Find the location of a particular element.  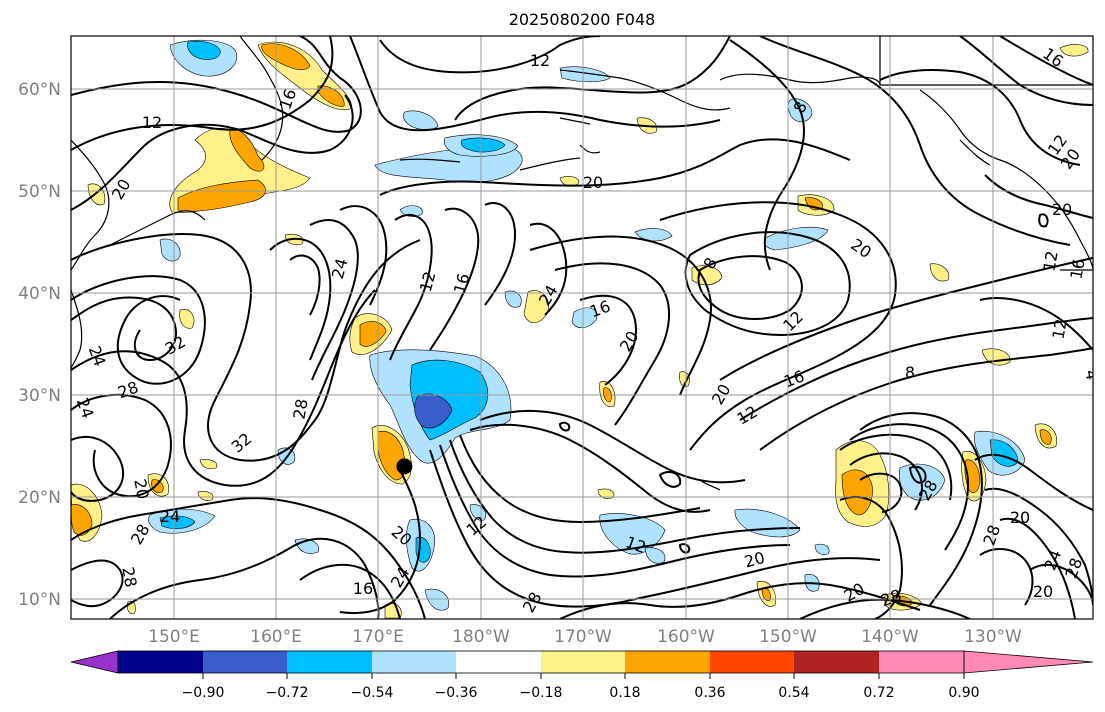

map-title: 2025080200 F048 is located at coordinates (582, 19).